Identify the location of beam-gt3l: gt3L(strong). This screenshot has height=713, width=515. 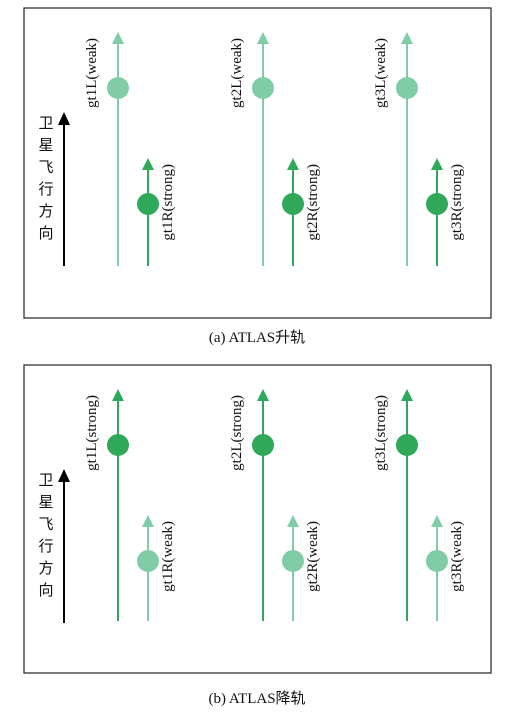
(395, 505).